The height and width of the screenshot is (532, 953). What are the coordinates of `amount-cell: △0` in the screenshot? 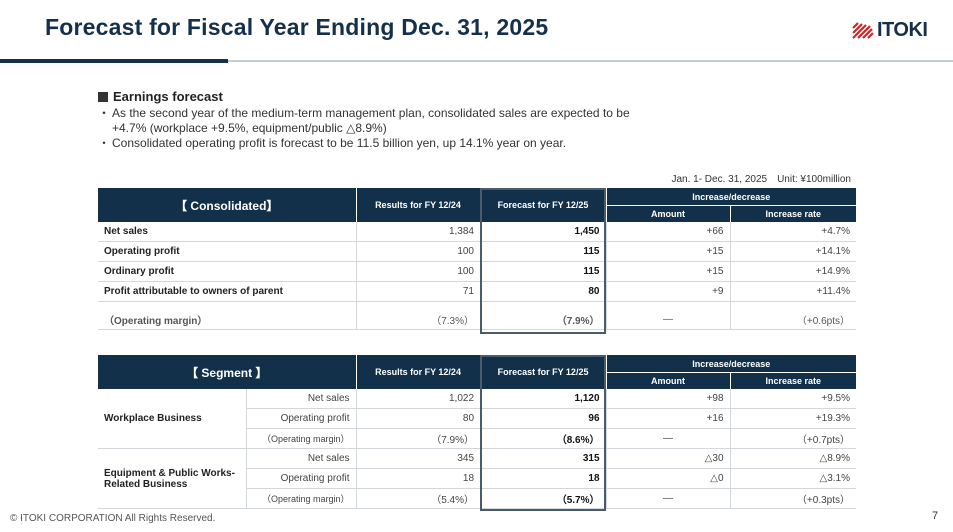 It's located at (668, 478).